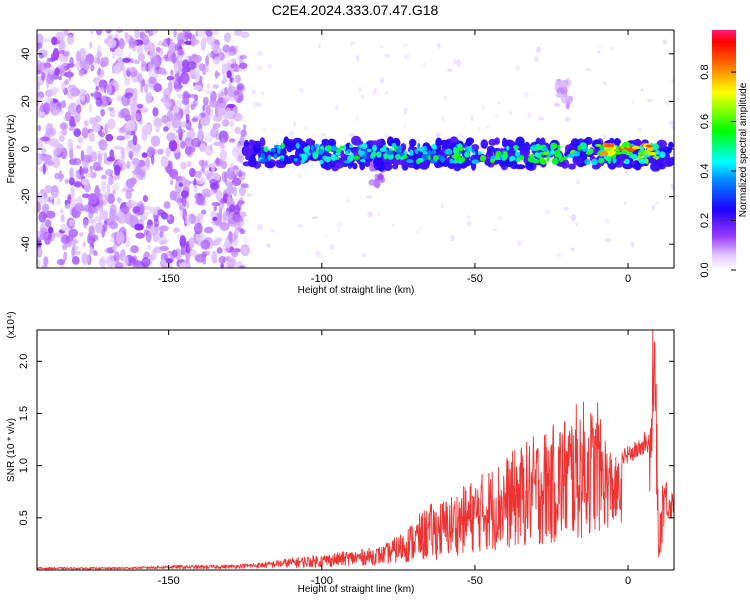  What do you see at coordinates (24, 361) in the screenshot?
I see `snr-y-tick-label: 2.0` at bounding box center [24, 361].